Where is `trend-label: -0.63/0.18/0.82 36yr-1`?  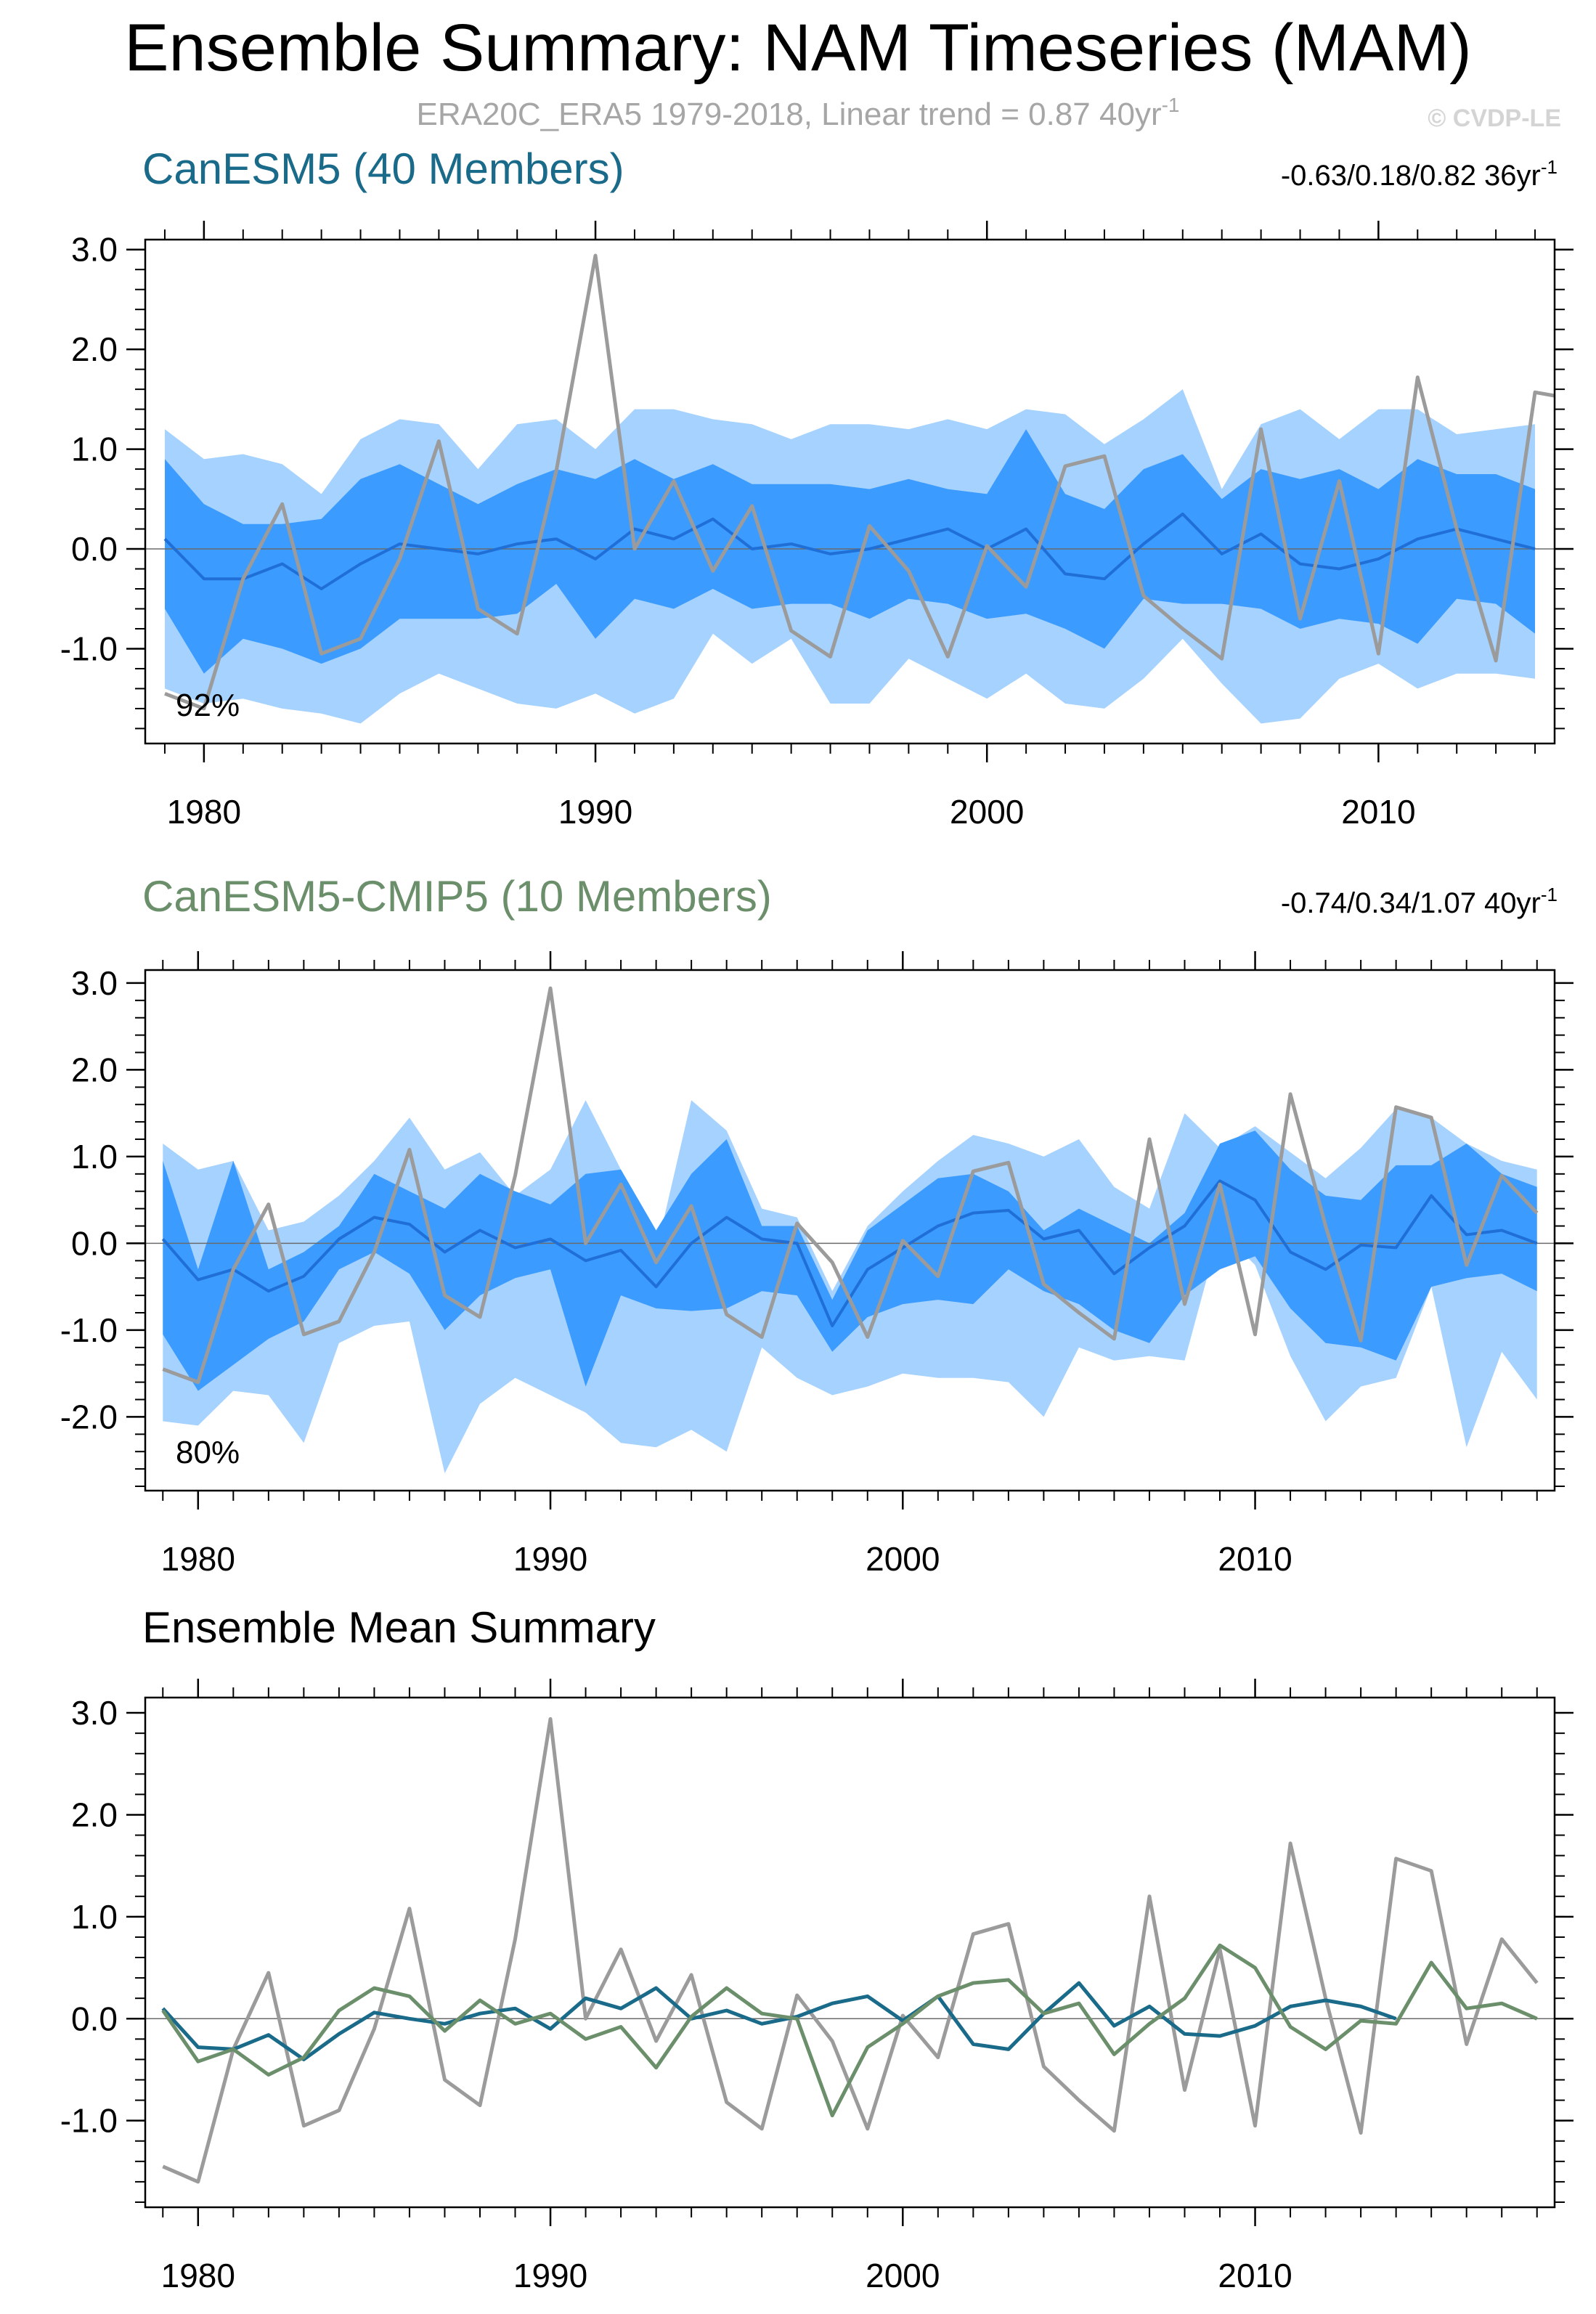
trend-label: -0.63/0.18/0.82 36yr-1 is located at coordinates (1419, 174).